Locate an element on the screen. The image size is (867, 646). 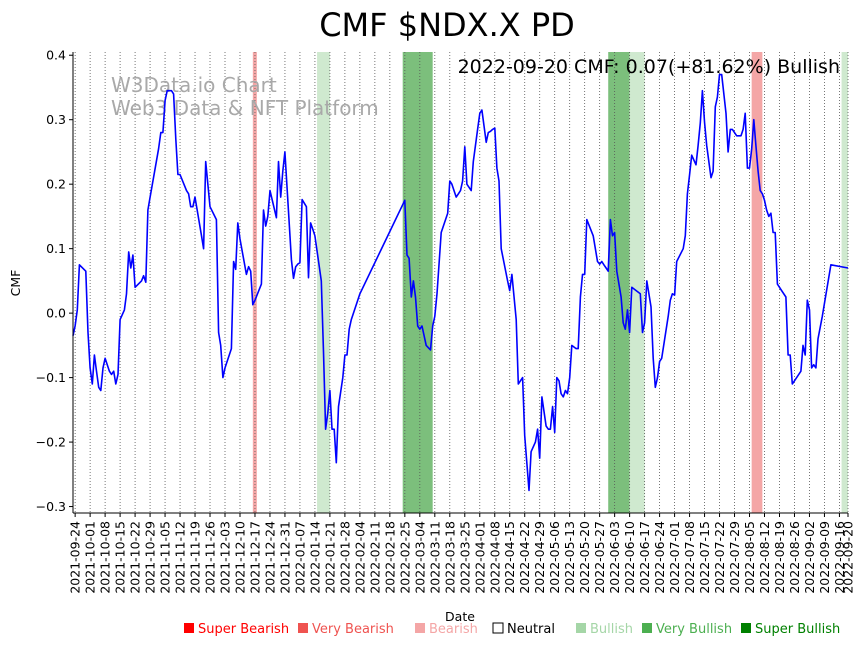
legend-label: Super Bearish is located at coordinates (243, 629).